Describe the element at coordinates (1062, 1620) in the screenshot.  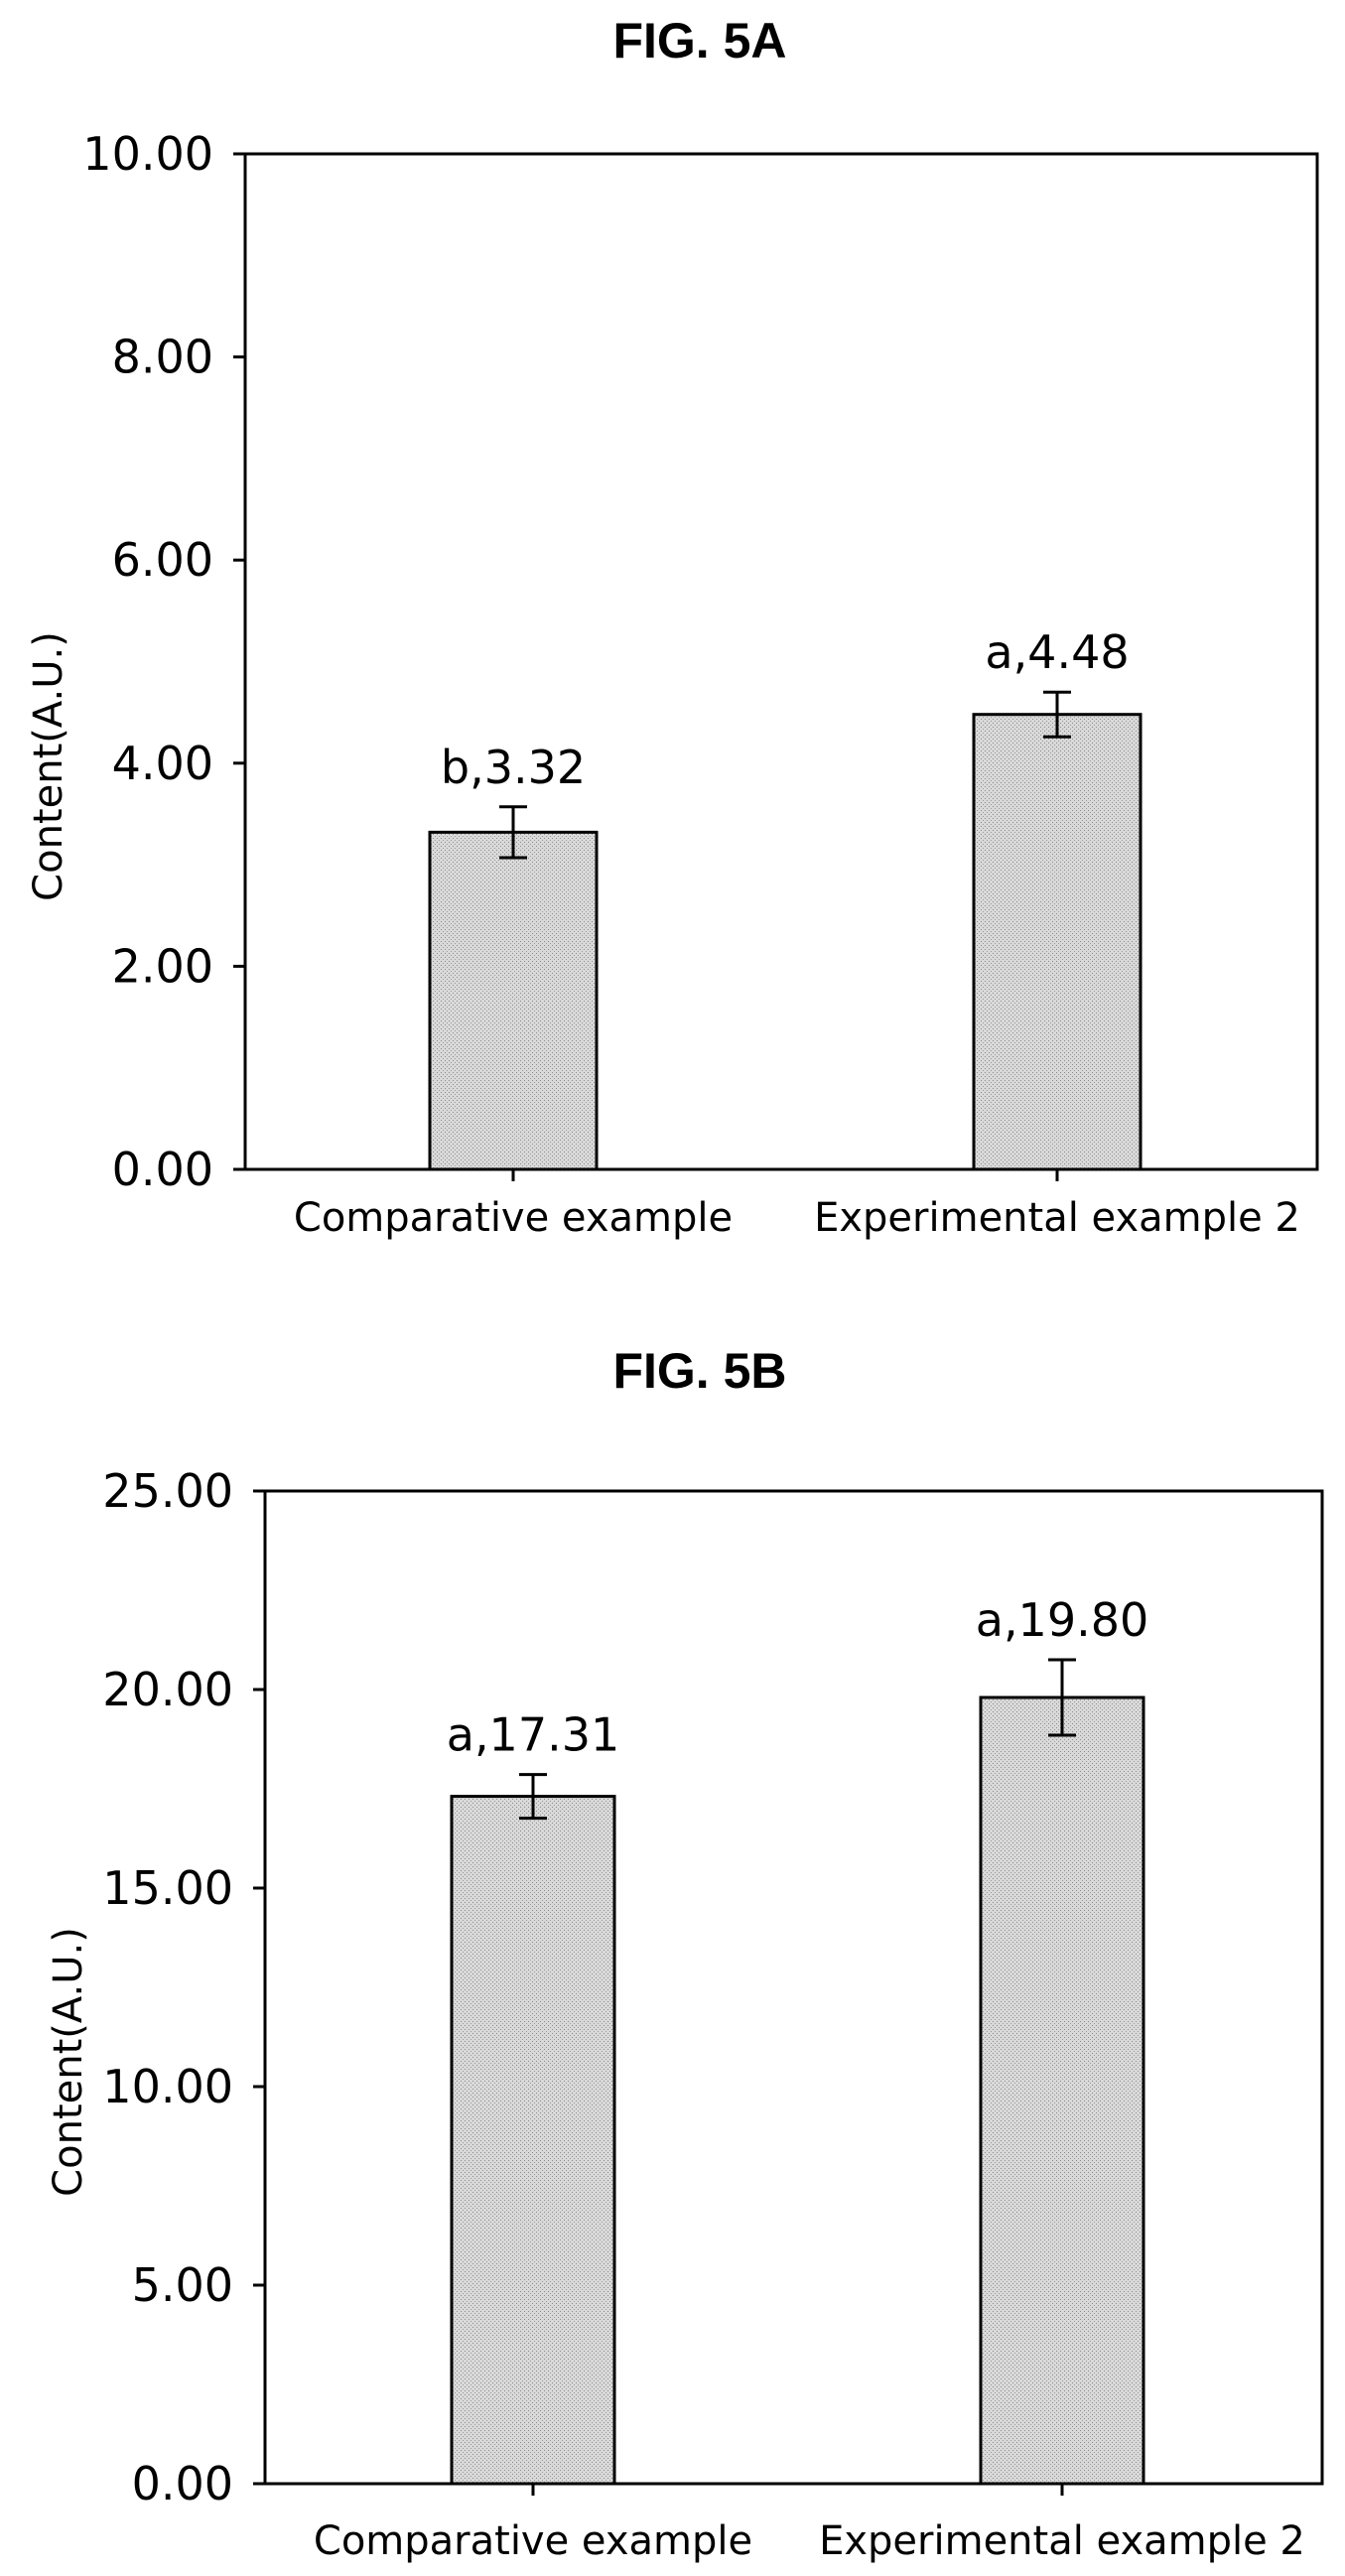
I see `data-label: a,19.80` at that location.